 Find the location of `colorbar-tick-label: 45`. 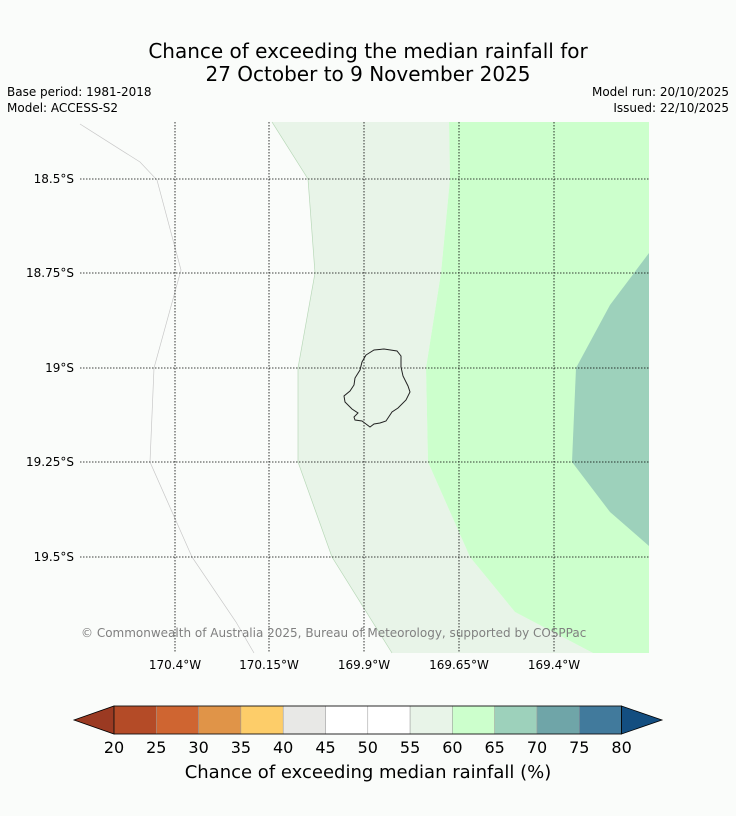

colorbar-tick-label: 45 is located at coordinates (325, 747).